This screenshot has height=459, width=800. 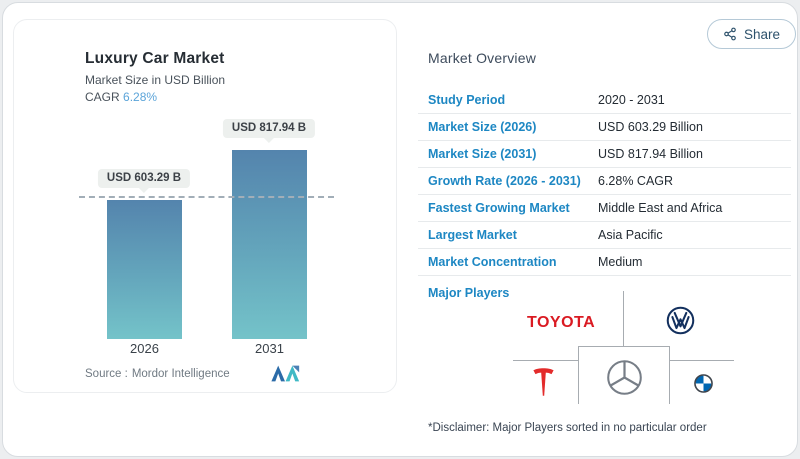 What do you see at coordinates (469, 293) in the screenshot?
I see `major-players-label: Major Players` at bounding box center [469, 293].